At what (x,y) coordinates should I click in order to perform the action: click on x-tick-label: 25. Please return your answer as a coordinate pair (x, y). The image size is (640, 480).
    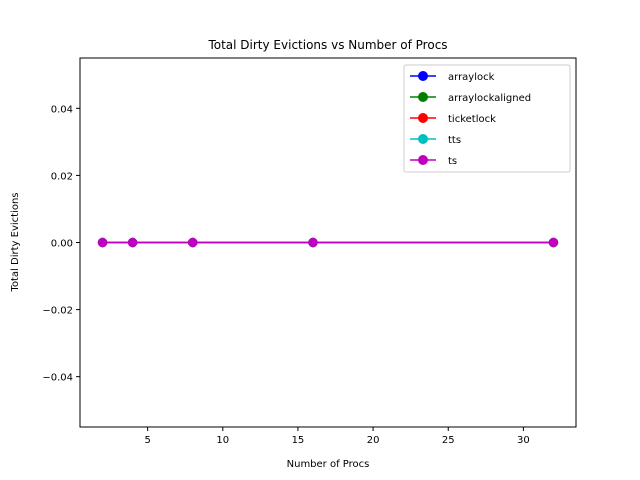
    Looking at the image, I should click on (448, 440).